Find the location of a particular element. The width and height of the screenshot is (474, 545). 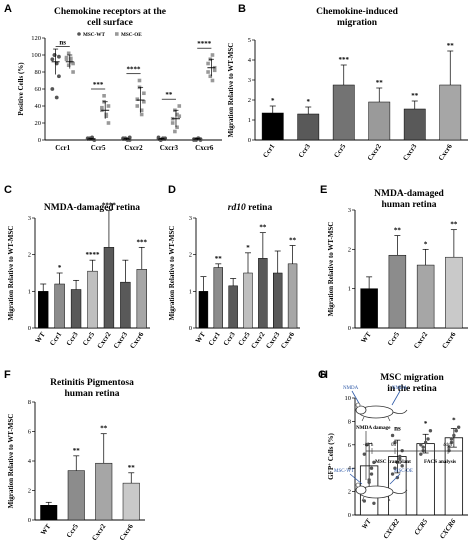

time-label-1: -12 h is located at coordinates (368, 445).